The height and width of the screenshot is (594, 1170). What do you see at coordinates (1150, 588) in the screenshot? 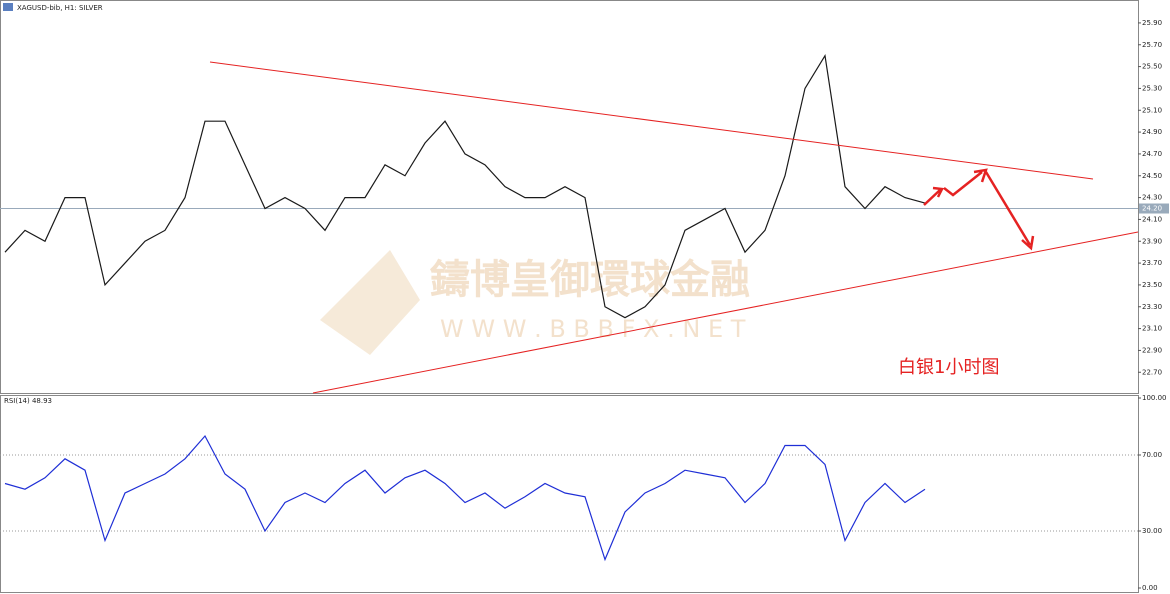
I see `y-tick-label: 0.00` at bounding box center [1150, 588].